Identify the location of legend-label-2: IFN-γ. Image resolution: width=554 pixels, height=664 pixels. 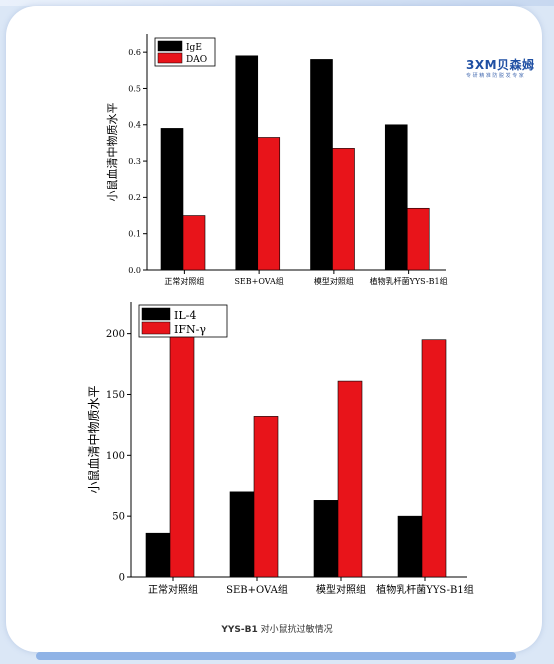
(190, 329).